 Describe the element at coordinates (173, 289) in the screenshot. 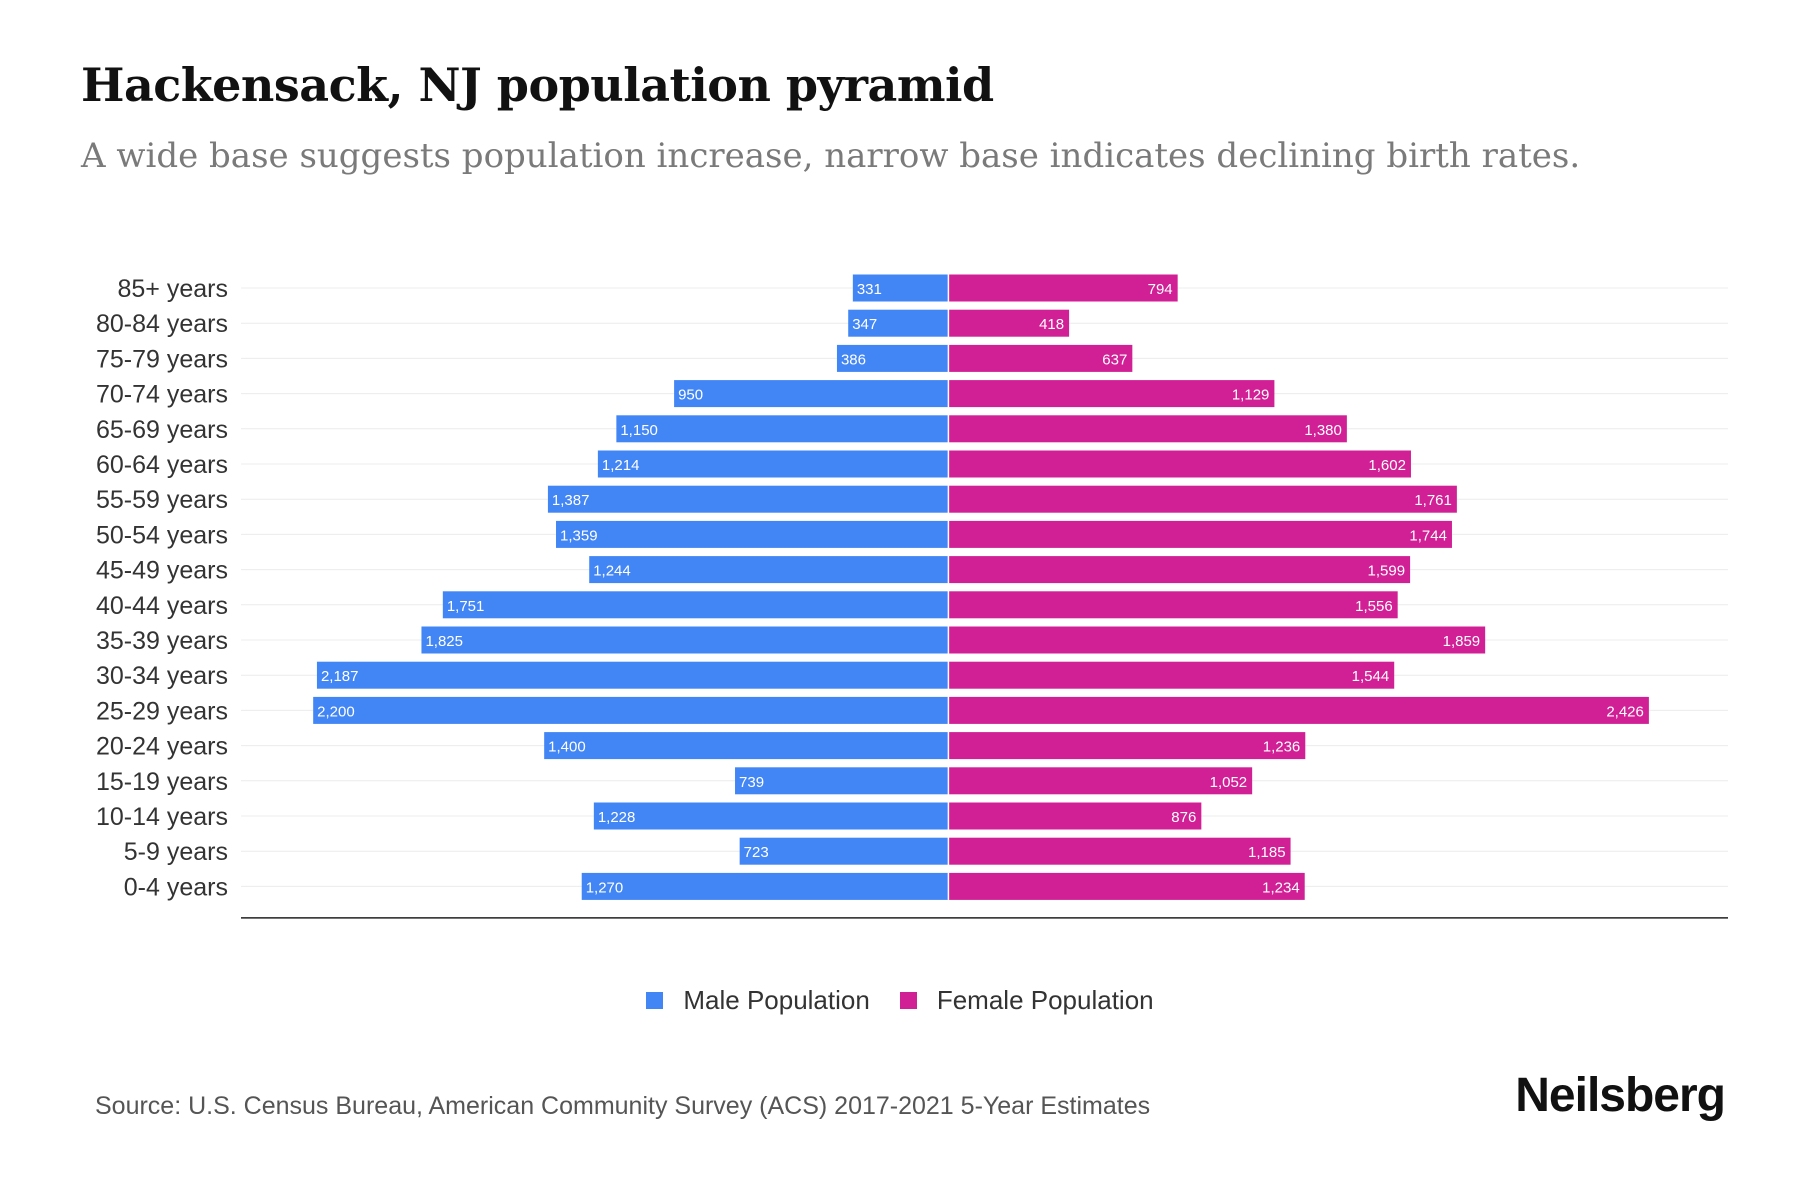

I see `category-label: 85+ years` at that location.